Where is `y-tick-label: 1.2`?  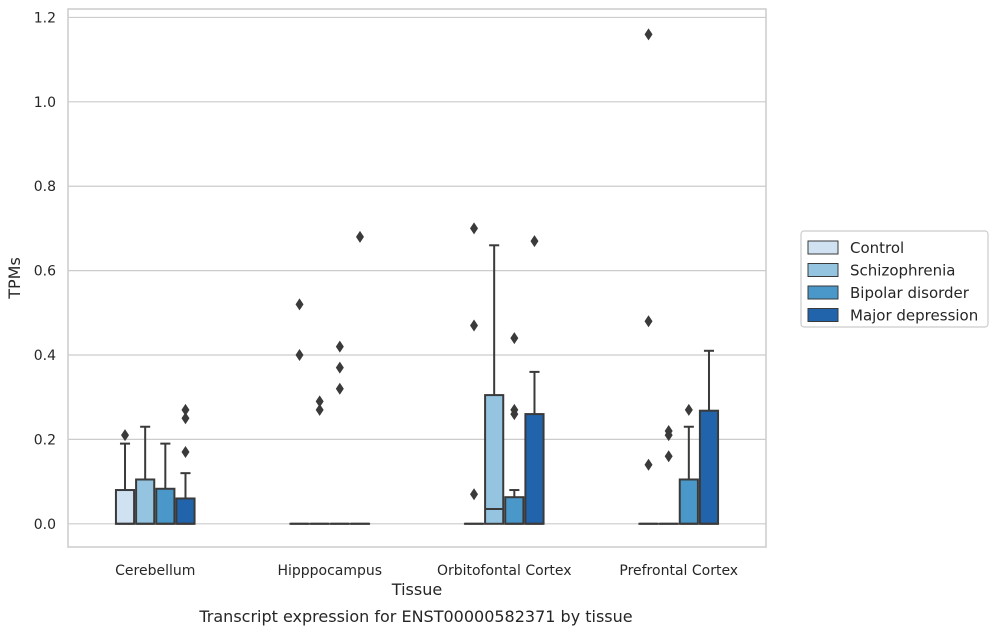
y-tick-label: 1.2 is located at coordinates (45, 18).